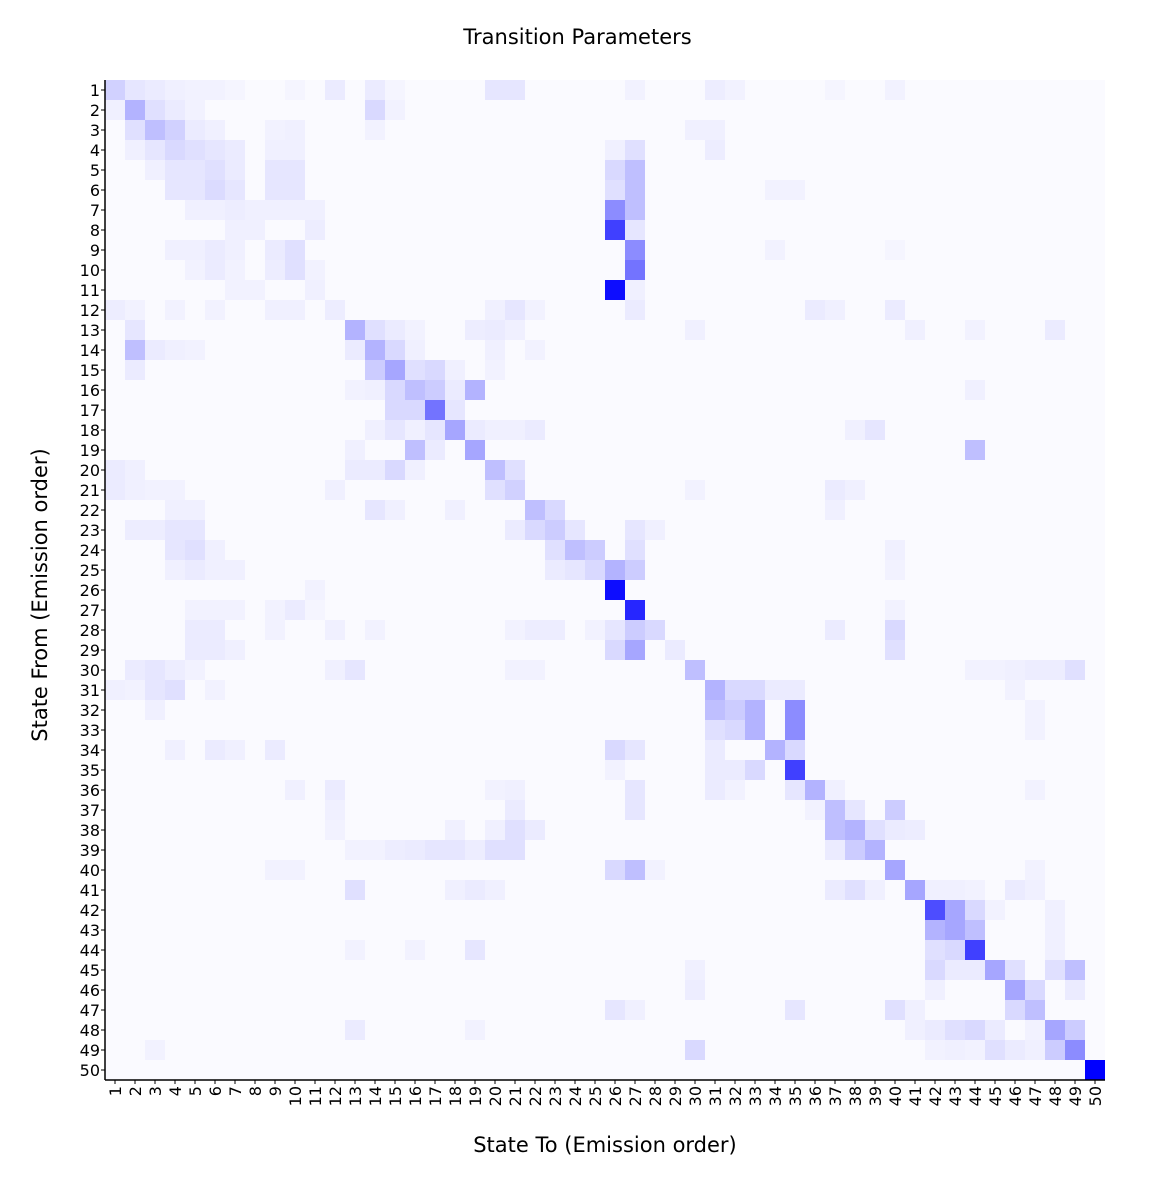 Image resolution: width=1155 pixels, height=1184 pixels. Describe the element at coordinates (90, 950) in the screenshot. I see `y-tick-label: 44` at that location.